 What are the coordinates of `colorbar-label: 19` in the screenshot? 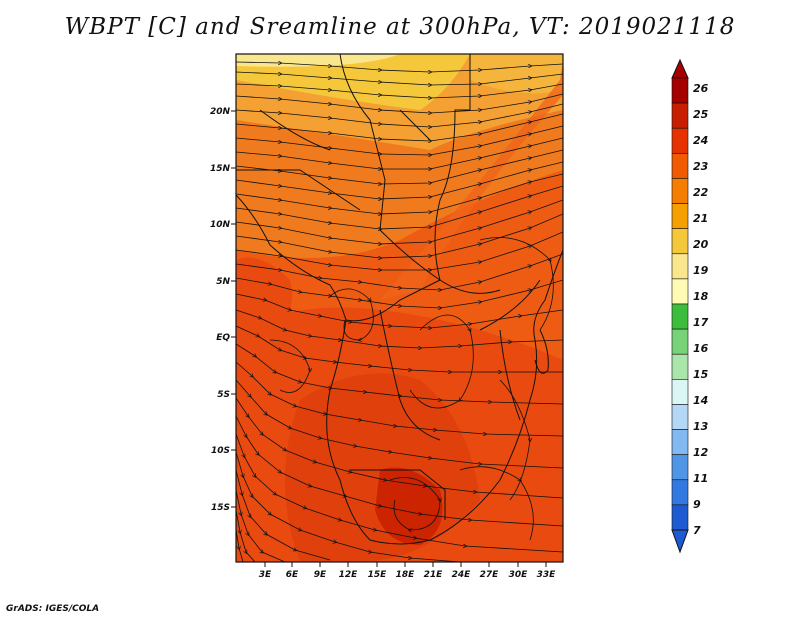 It's located at (701, 270).